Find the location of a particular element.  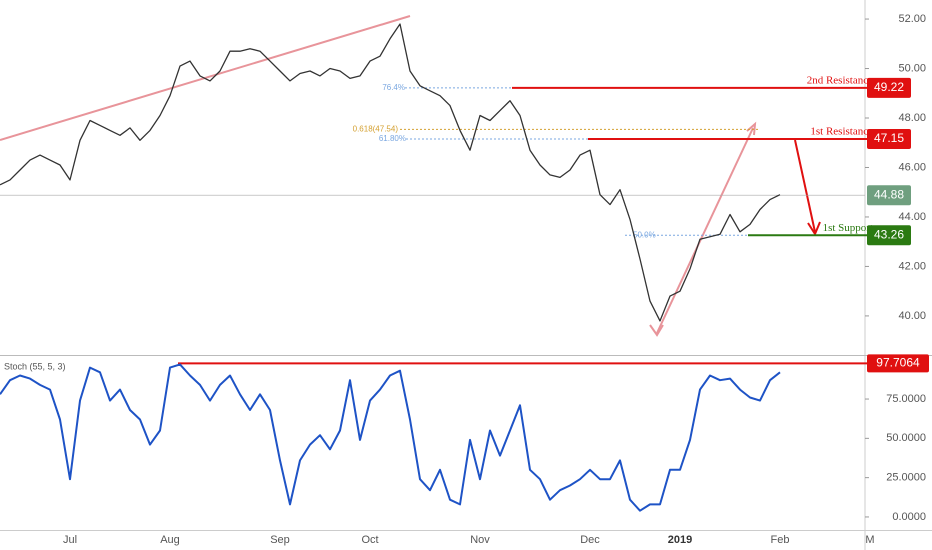

level-value: 49.22 is located at coordinates (889, 87).